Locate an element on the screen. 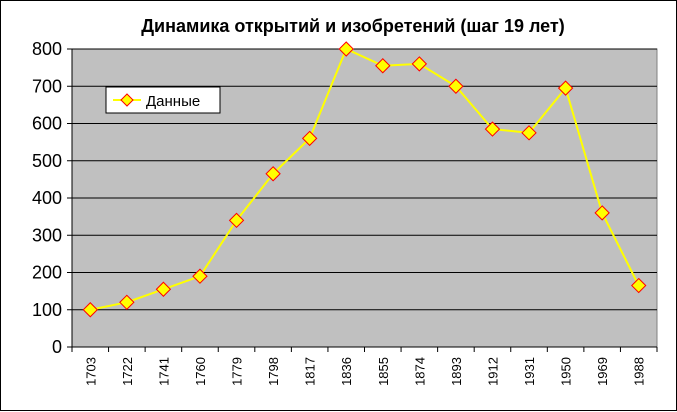  x-tick-label-1703: 1703 is located at coordinates (90, 371).